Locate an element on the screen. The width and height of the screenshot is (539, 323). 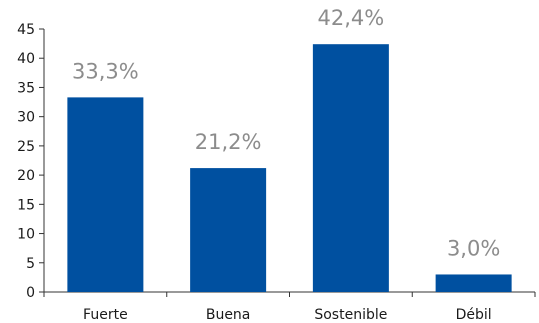
y-tick-label: 25 is located at coordinates (26, 147).